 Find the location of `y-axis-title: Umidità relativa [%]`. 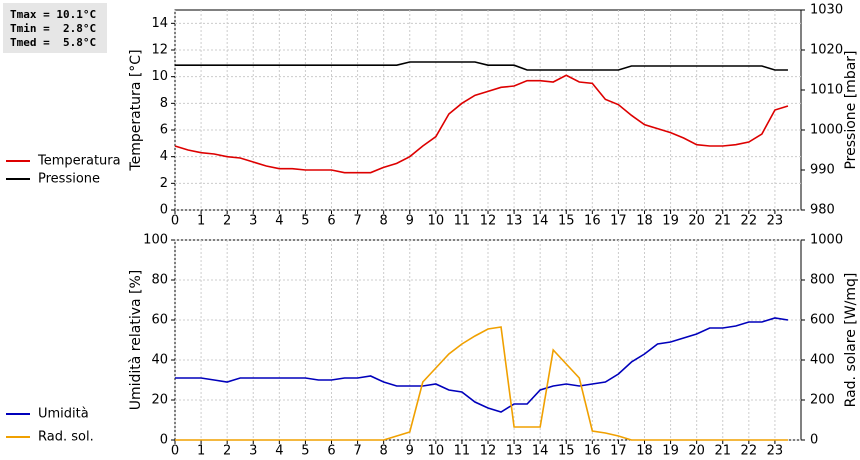

y-axis-title: Umidità relativa [%] is located at coordinates (136, 340).